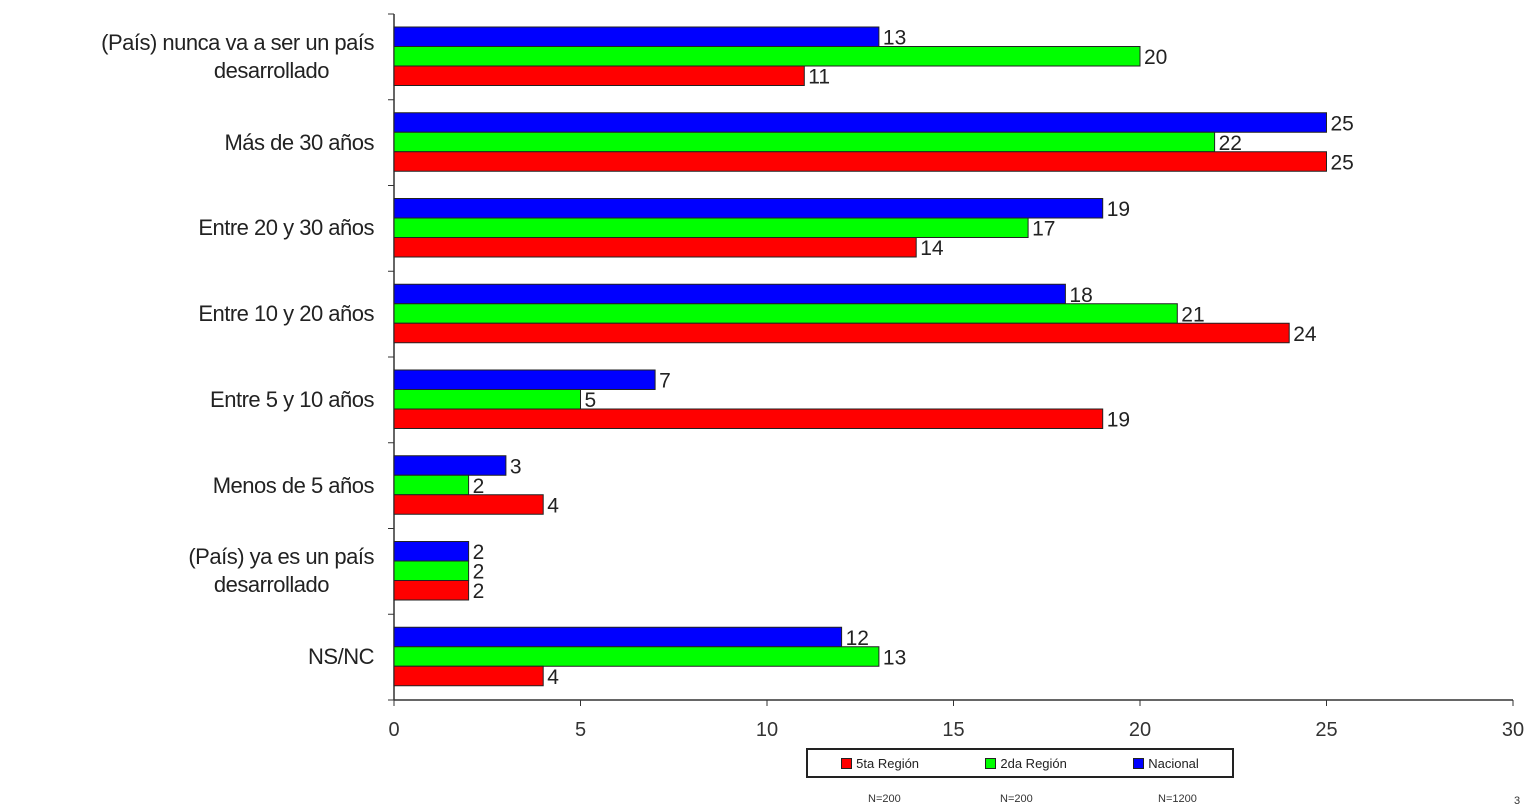  I want to click on x-tick-label: 30, so click(1513, 730).